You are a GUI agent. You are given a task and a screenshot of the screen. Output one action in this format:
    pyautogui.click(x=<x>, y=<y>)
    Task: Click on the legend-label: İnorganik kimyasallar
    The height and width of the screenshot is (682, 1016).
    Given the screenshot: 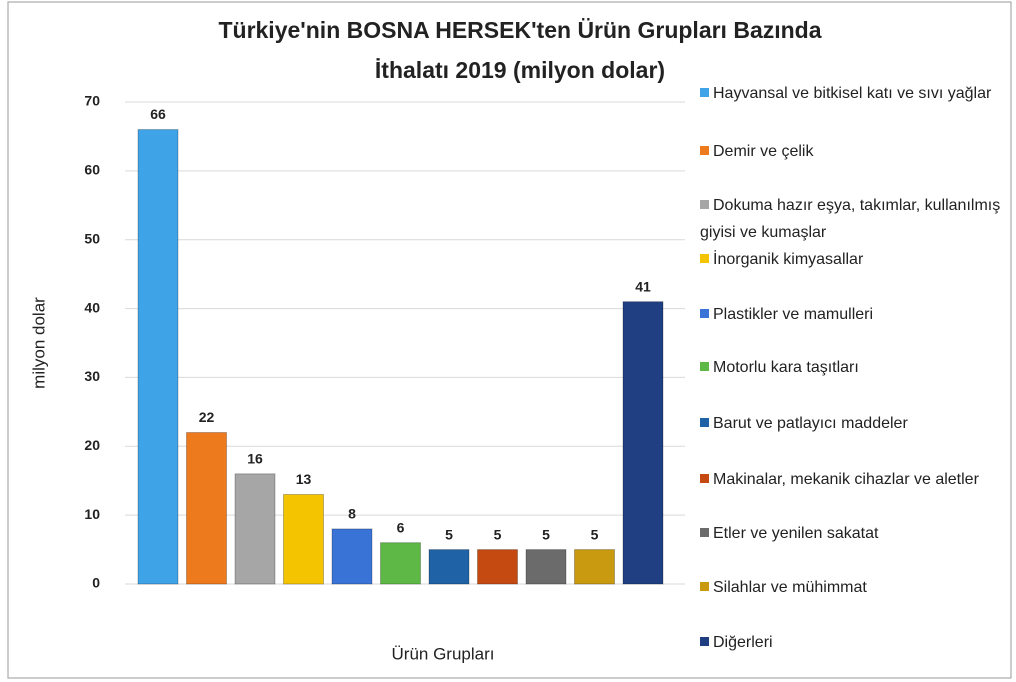 What is the action you would take?
    pyautogui.click(x=788, y=259)
    